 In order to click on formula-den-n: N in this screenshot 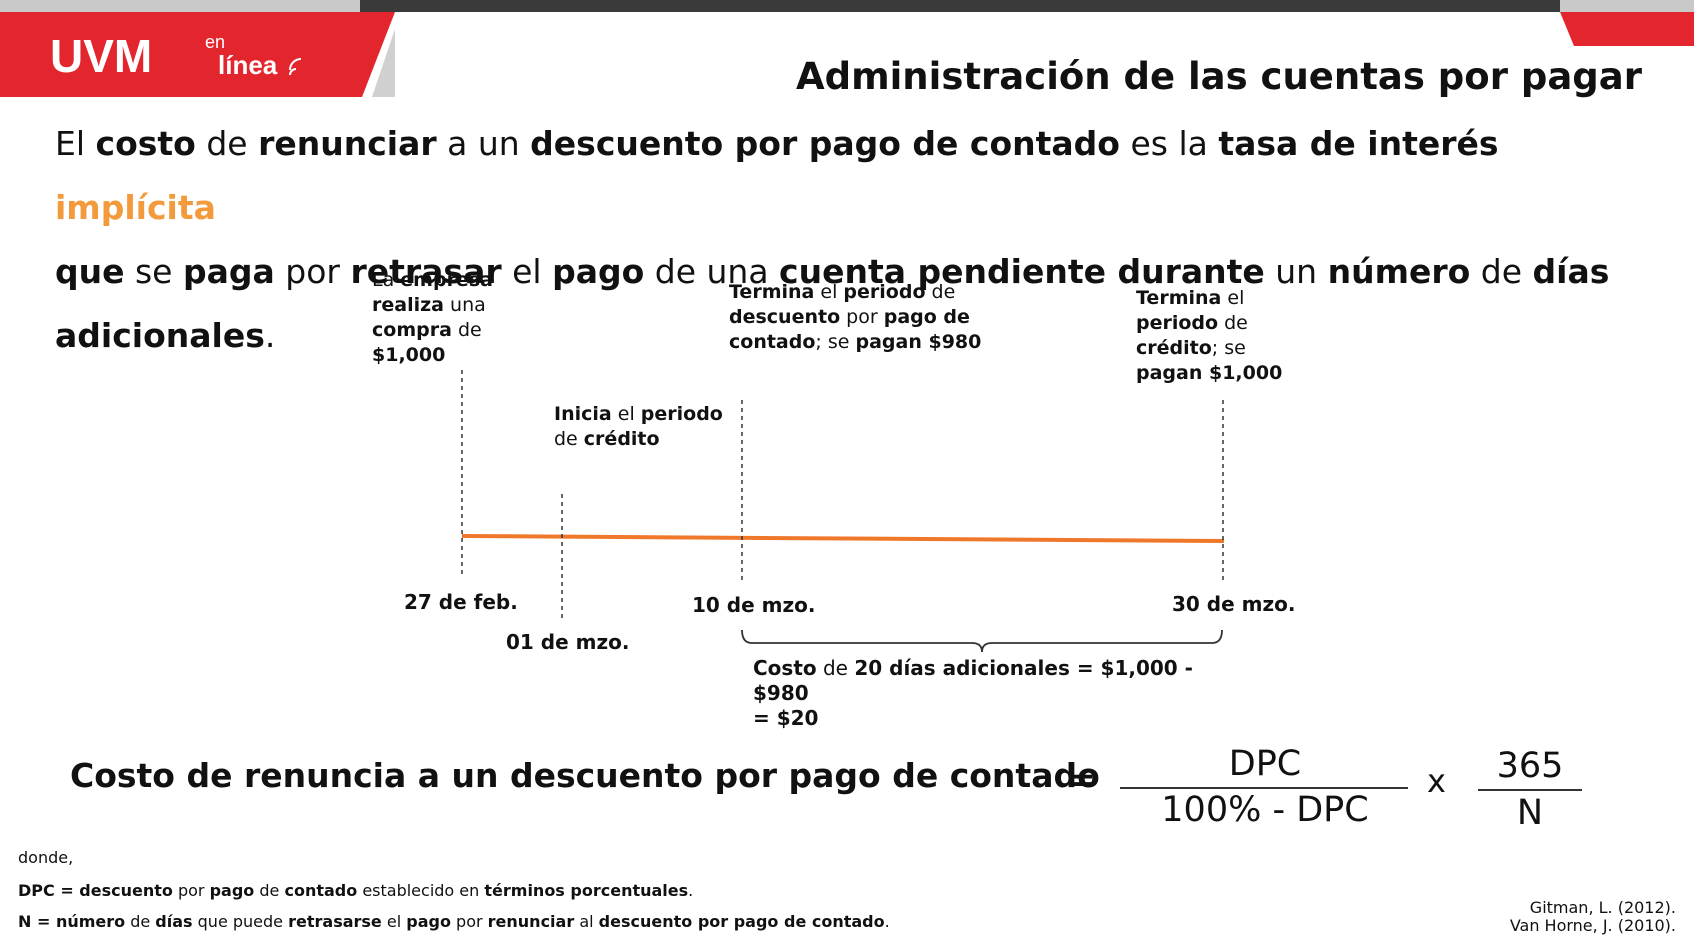, I will do `click(1530, 813)`.